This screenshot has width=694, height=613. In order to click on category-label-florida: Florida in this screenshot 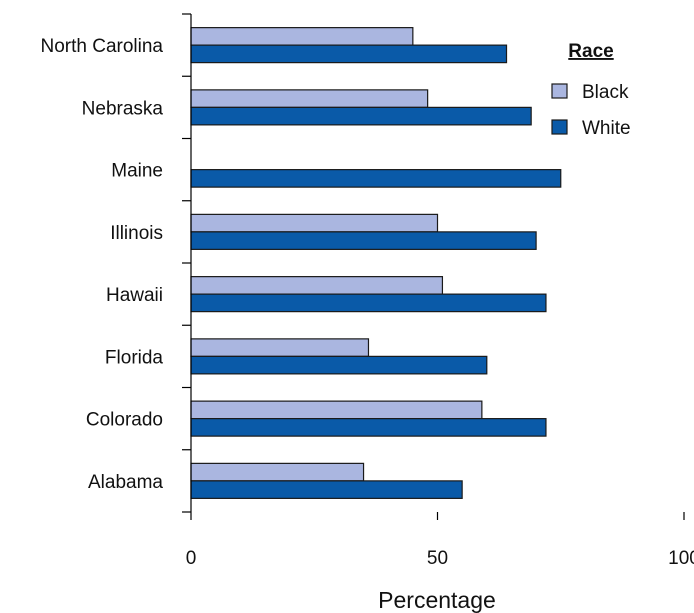, I will do `click(134, 357)`.